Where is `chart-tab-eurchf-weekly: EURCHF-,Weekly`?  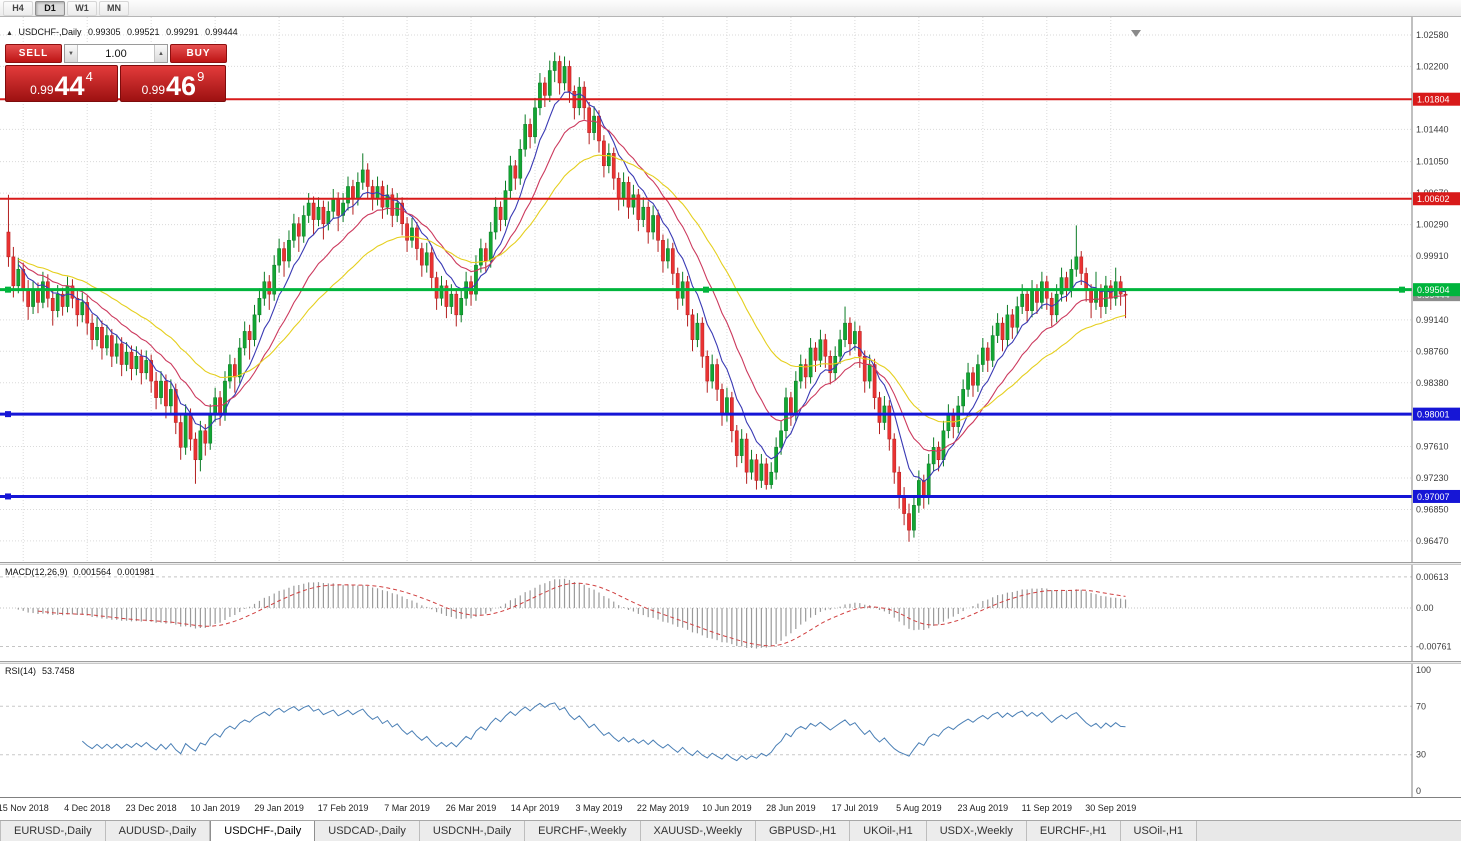 chart-tab-eurchf-weekly: EURCHF-,Weekly is located at coordinates (583, 831).